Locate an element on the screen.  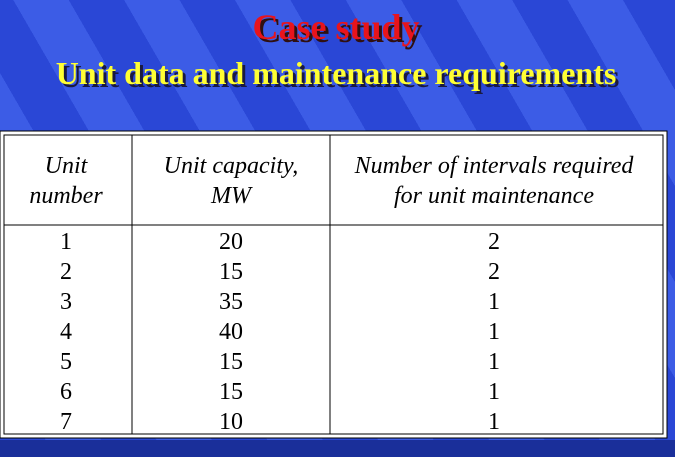
header-cell: Unit capacity, is located at coordinates (231, 166).